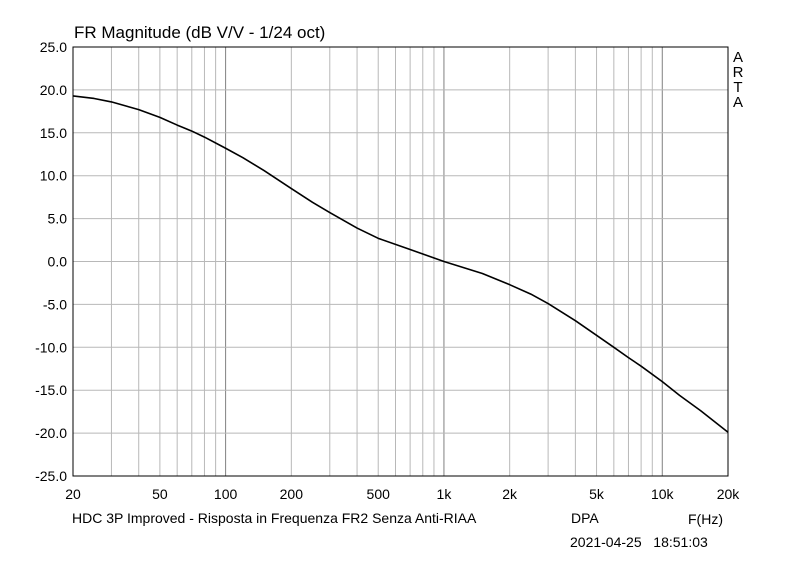 The height and width of the screenshot is (575, 800). What do you see at coordinates (55, 304) in the screenshot?
I see `y-tick-label: -5.0` at bounding box center [55, 304].